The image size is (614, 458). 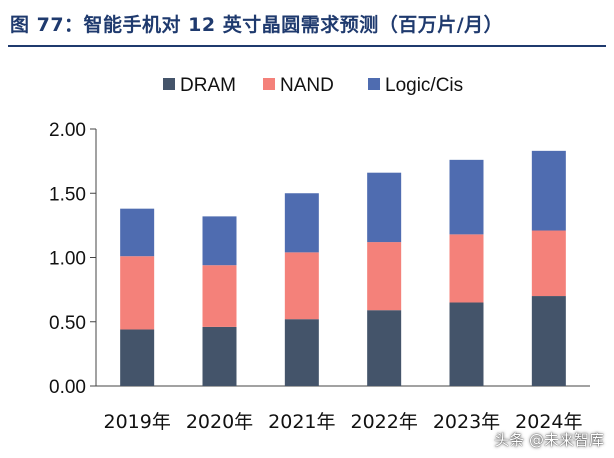 I want to click on bar-logic-cis-2019, so click(x=137, y=232).